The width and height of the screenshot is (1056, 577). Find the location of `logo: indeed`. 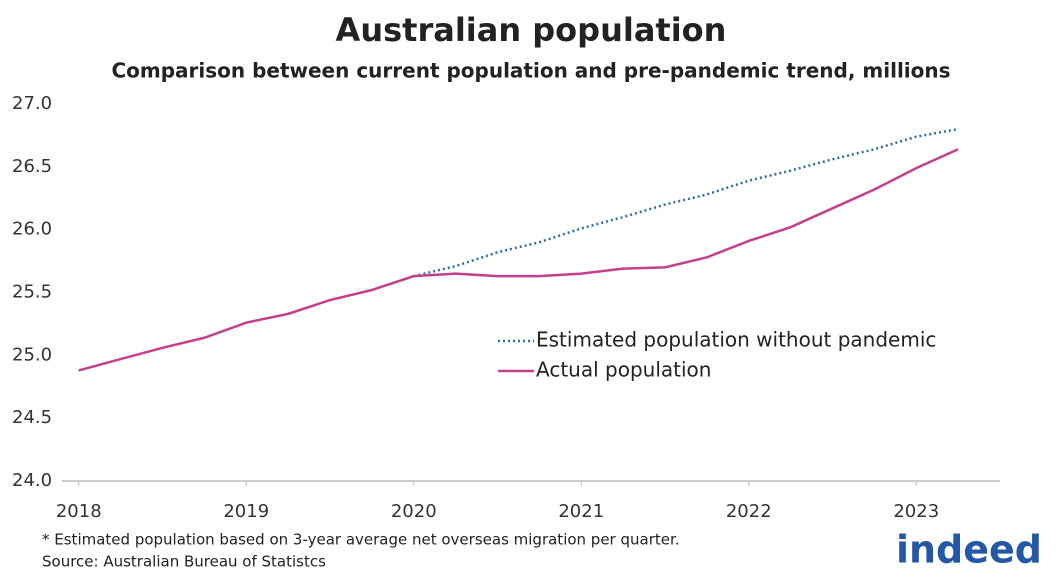

logo: indeed is located at coordinates (969, 550).